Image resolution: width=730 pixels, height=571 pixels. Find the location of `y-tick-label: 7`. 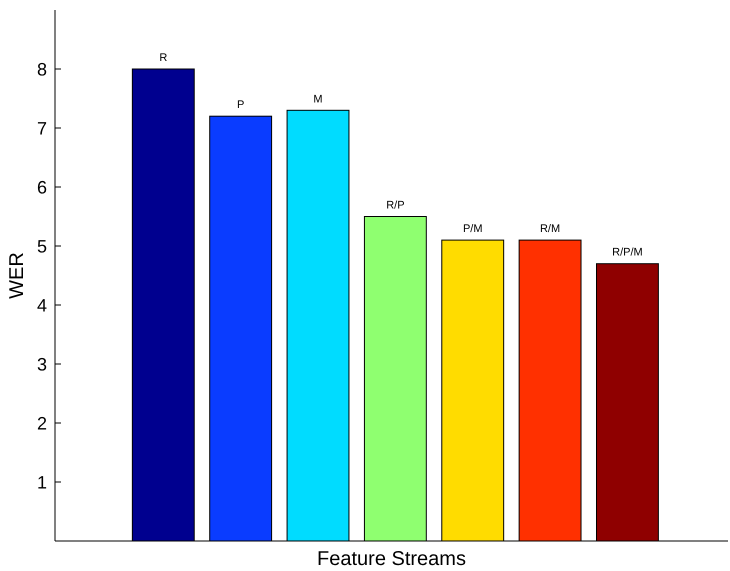

y-tick-label: 7 is located at coordinates (41, 128).